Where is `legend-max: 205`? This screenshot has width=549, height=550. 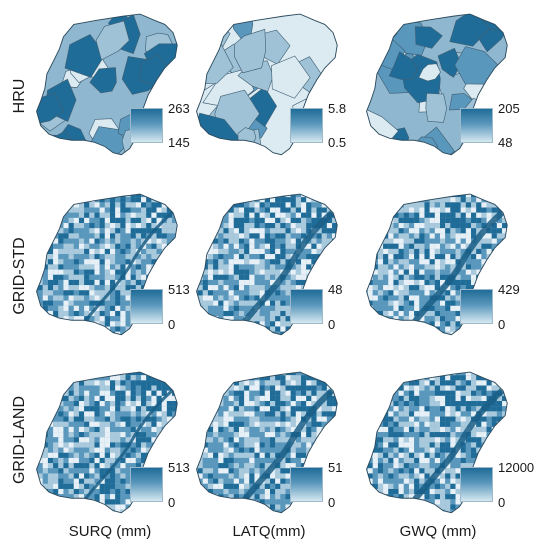
legend-max: 205 is located at coordinates (509, 108).